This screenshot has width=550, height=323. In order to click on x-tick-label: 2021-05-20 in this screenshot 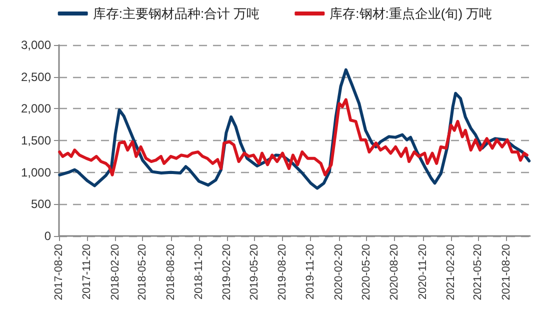, I will do `click(478, 272)`.